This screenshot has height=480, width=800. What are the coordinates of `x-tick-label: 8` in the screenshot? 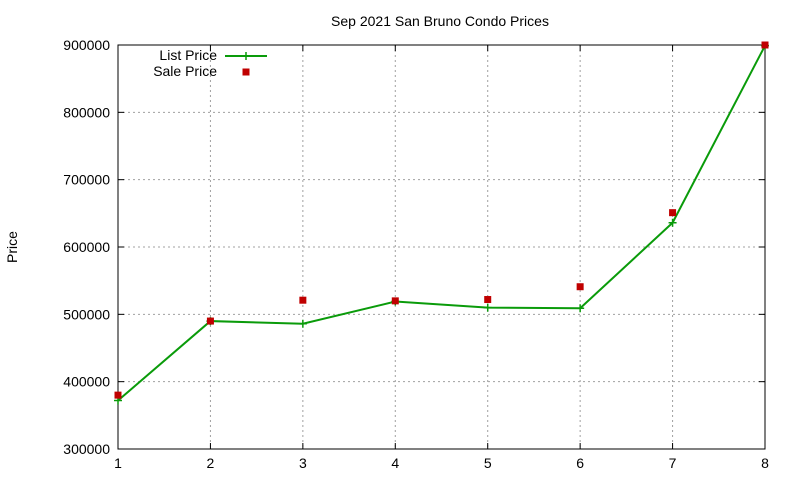 It's located at (765, 463).